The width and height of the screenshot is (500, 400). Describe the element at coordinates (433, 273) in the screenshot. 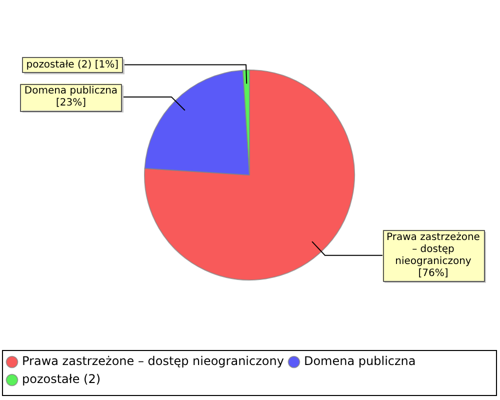

I see `data-label: [76%]` at that location.